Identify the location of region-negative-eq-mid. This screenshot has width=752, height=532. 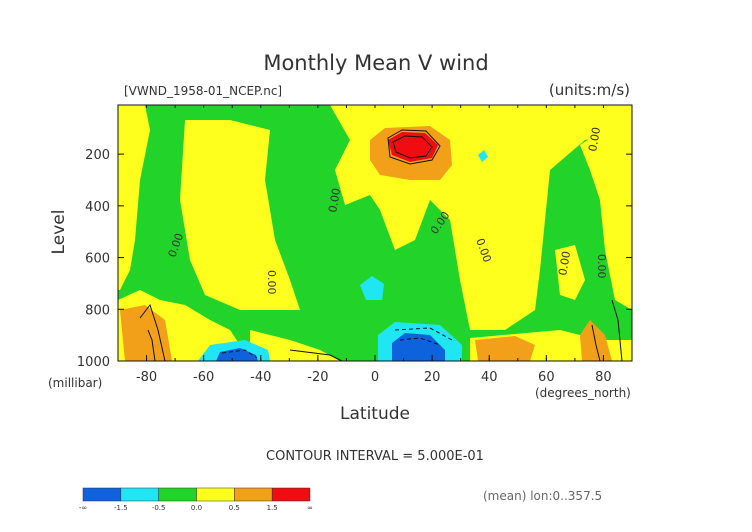
(372, 288).